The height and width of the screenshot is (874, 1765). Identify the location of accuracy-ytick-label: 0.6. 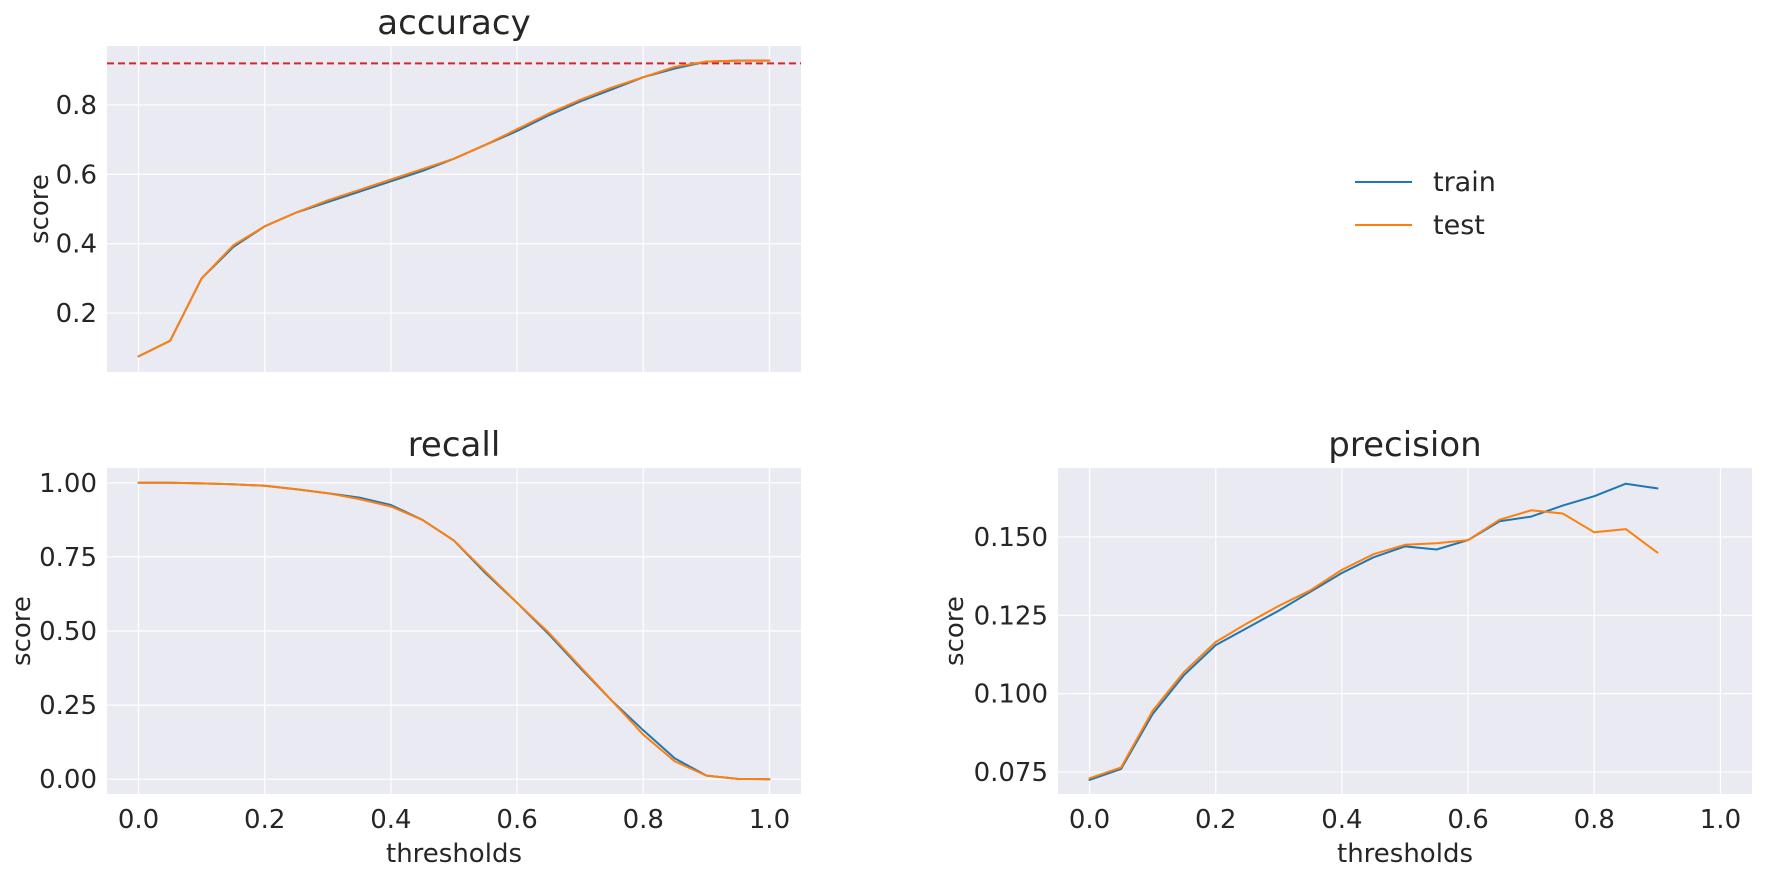
(76, 175).